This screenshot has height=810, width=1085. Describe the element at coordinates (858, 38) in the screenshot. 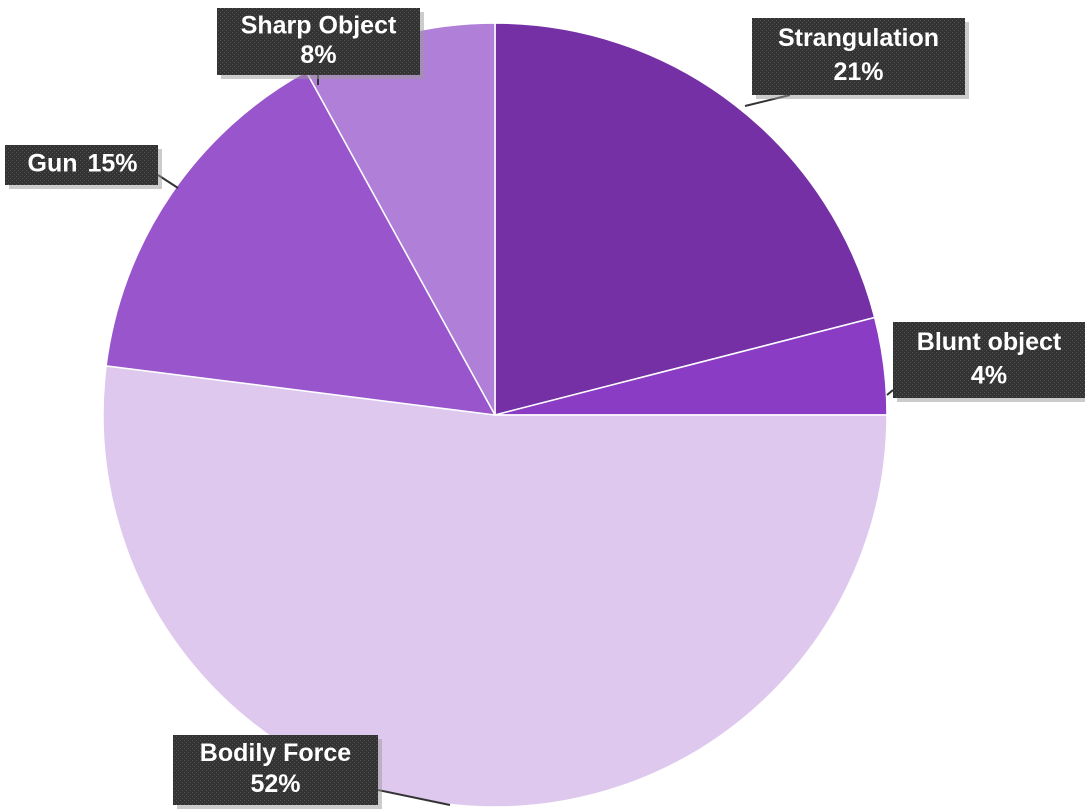

I see `slice-label: Strangulation` at that location.